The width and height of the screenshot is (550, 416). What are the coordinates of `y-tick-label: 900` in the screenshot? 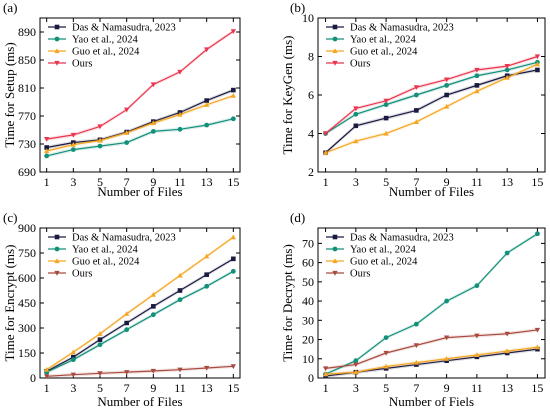 It's located at (27, 228).